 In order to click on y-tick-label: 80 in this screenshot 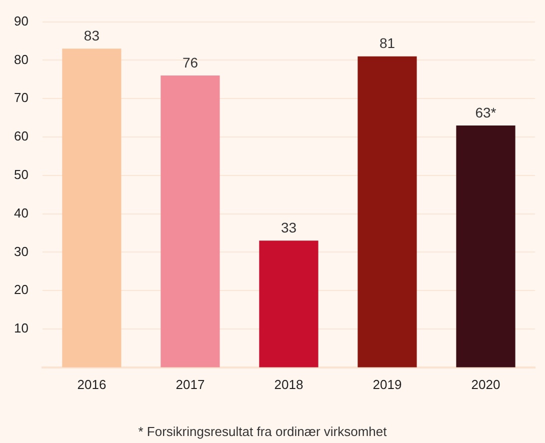, I will do `click(21, 59)`.